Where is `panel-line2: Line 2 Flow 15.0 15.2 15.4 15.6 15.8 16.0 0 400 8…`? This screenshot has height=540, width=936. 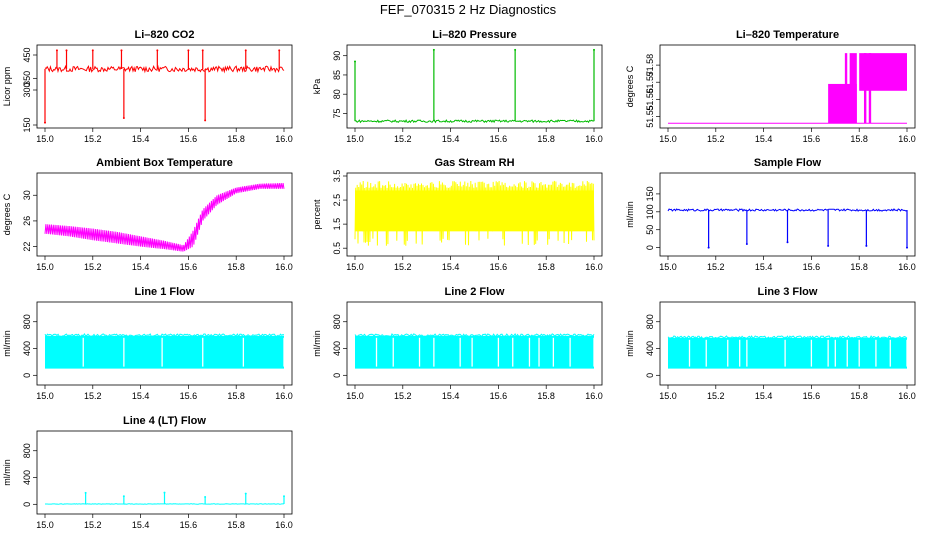 panel-line2: Line 2 Flow 15.0 15.2 15.4 15.6 15.8 16.0 0 400 8… is located at coordinates (457, 343).